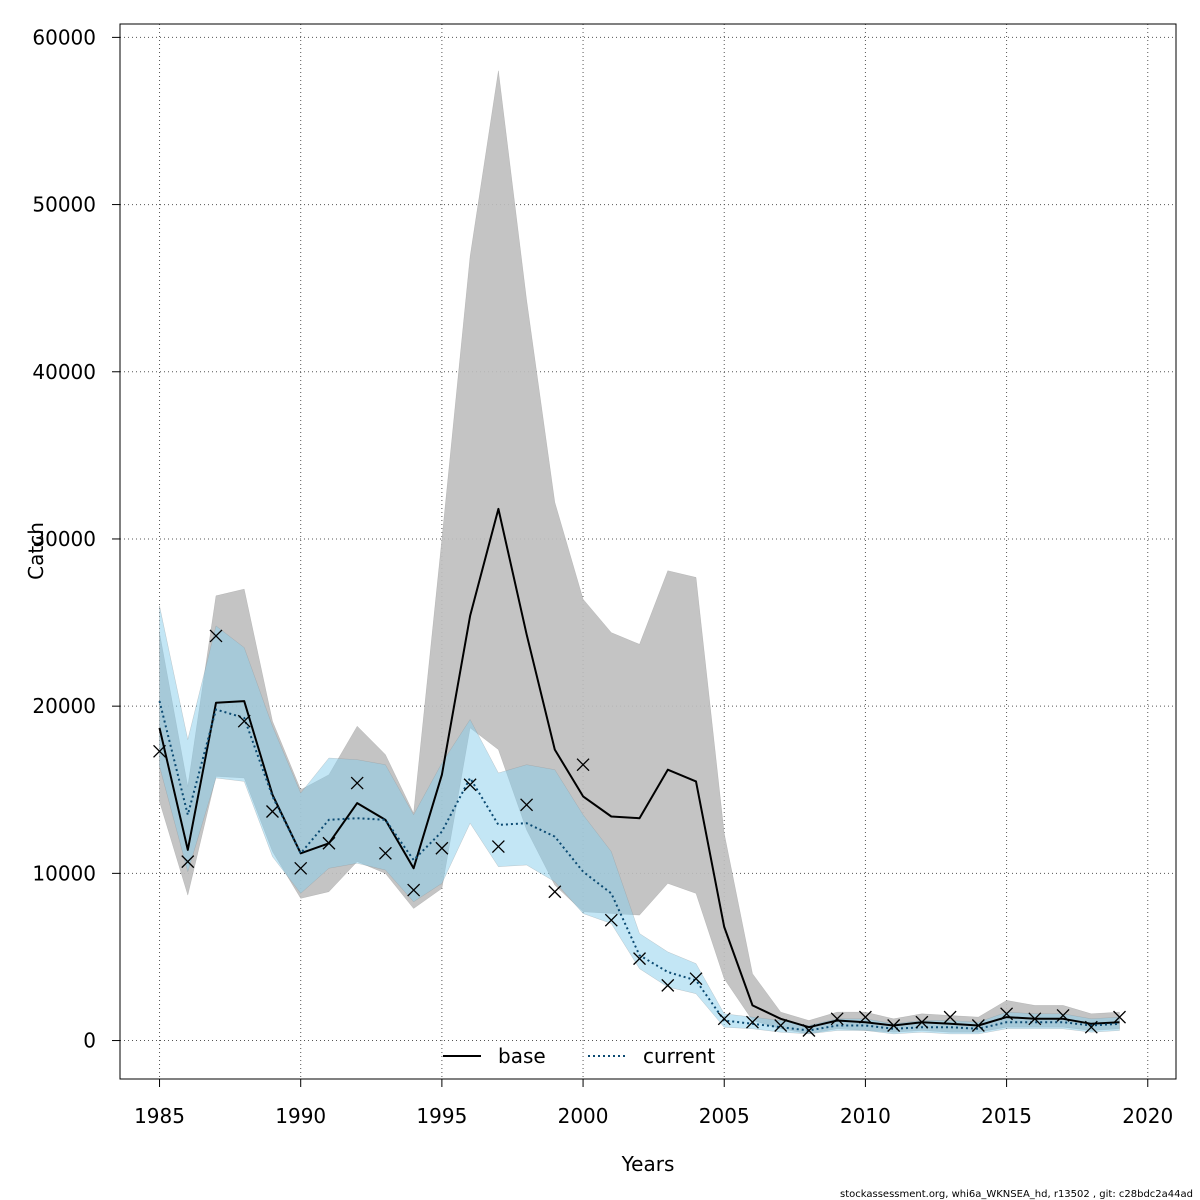 The image size is (1200, 1200). What do you see at coordinates (89, 1041) in the screenshot?
I see `y-tick-label: 0` at bounding box center [89, 1041].